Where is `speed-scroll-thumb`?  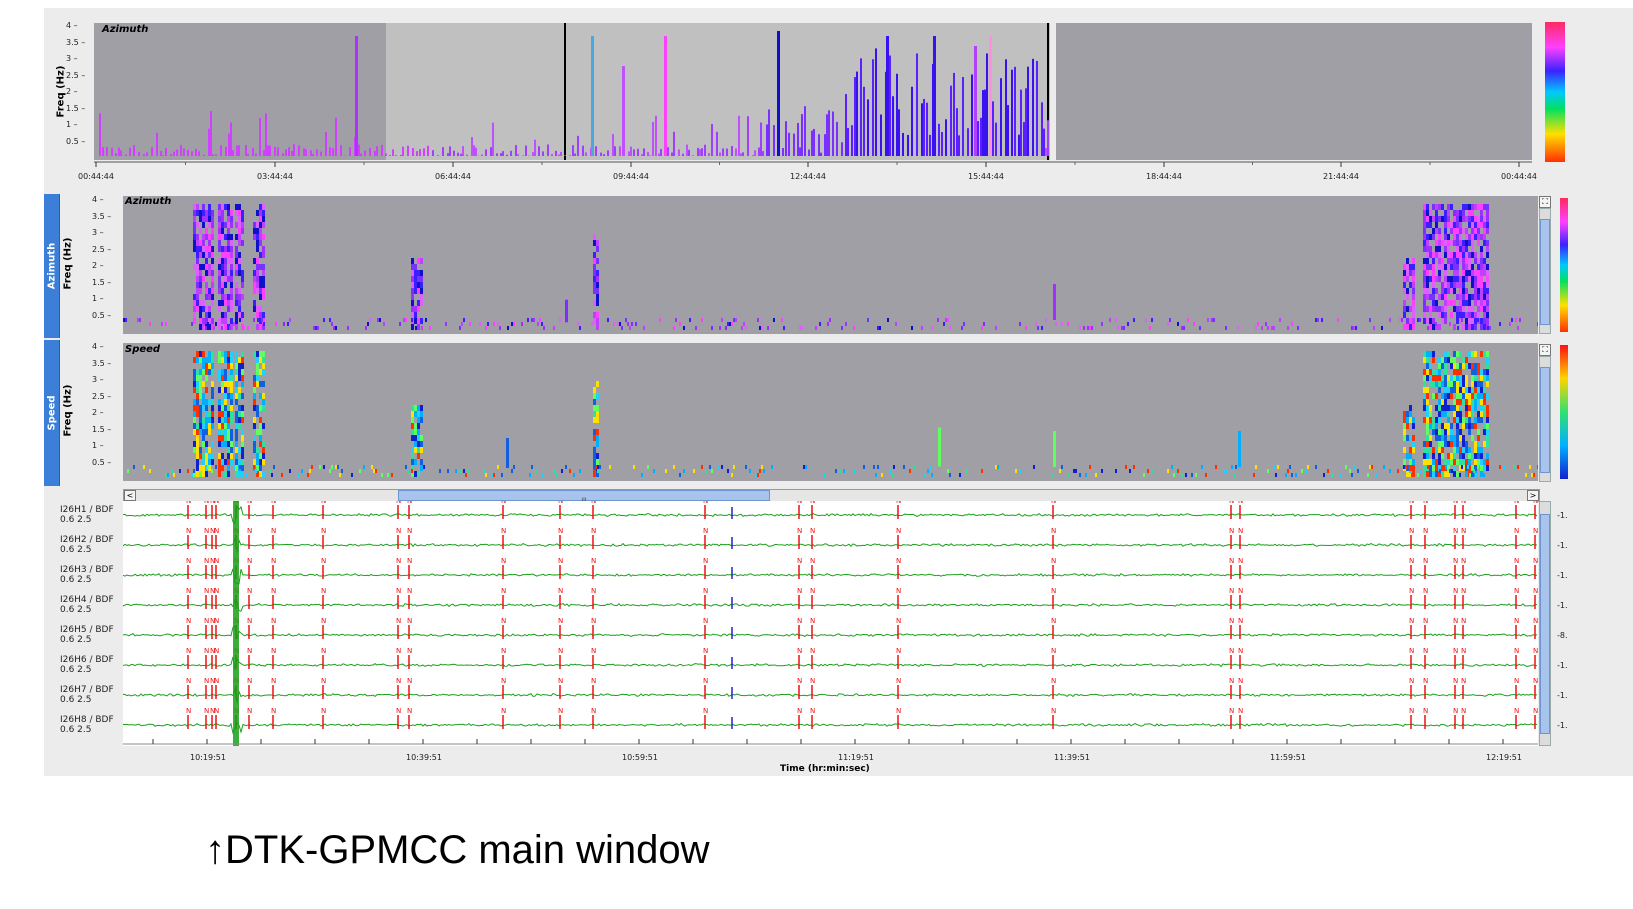
speed-scroll-thumb is located at coordinates (1545, 420).